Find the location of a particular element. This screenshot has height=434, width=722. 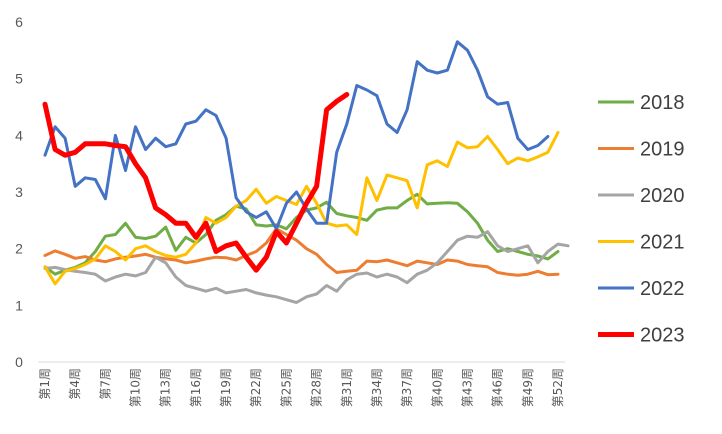

x-tick-label: 第28周 is located at coordinates (317, 387).